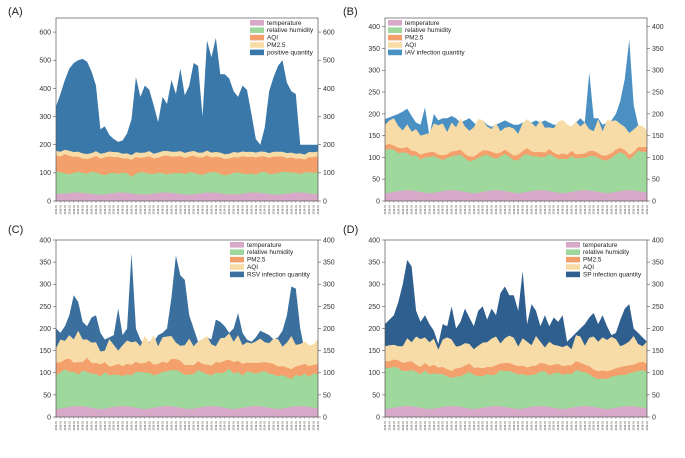  I want to click on panel2-right-ytick-label: 200, so click(658, 114).